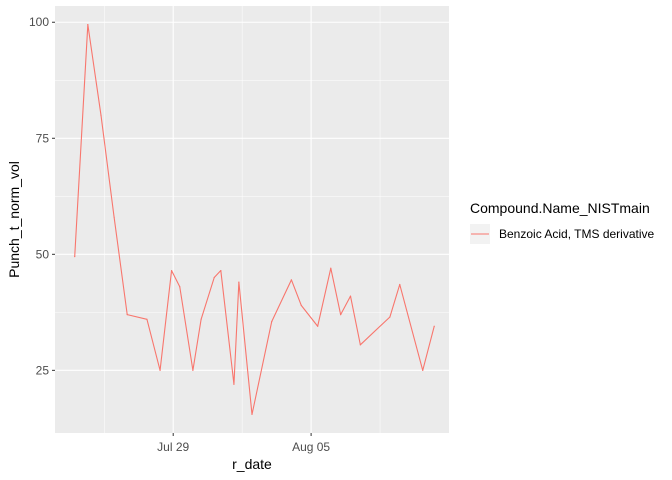 Image resolution: width=672 pixels, height=480 pixels. I want to click on legend-label: Benzoic Acid, TMS derivative, so click(577, 234).